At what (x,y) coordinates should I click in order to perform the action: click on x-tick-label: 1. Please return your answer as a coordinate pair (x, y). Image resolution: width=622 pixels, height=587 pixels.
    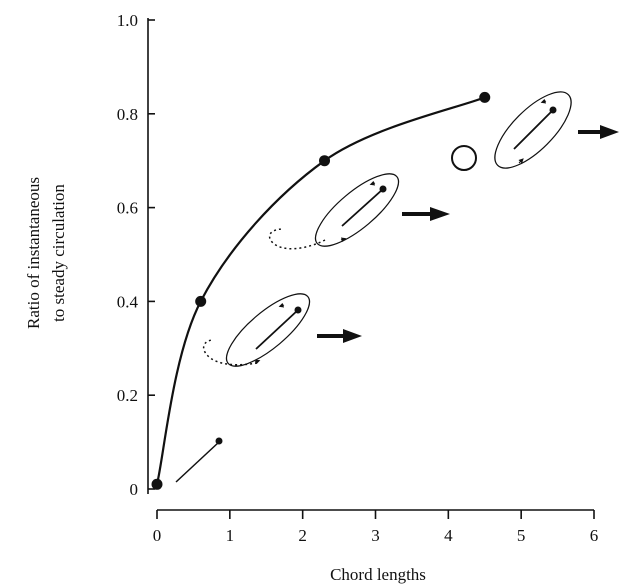
    Looking at the image, I should click on (230, 535).